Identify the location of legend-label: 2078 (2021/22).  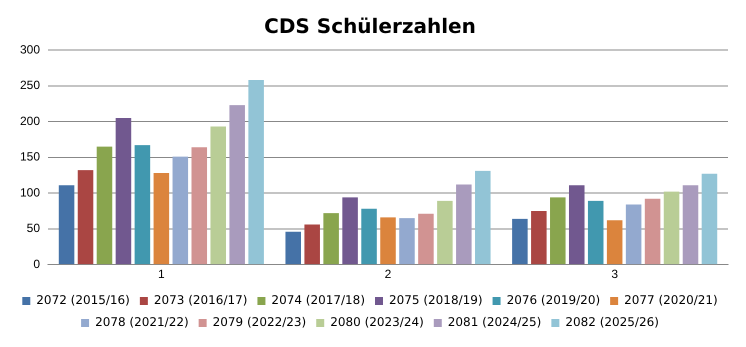
(142, 322).